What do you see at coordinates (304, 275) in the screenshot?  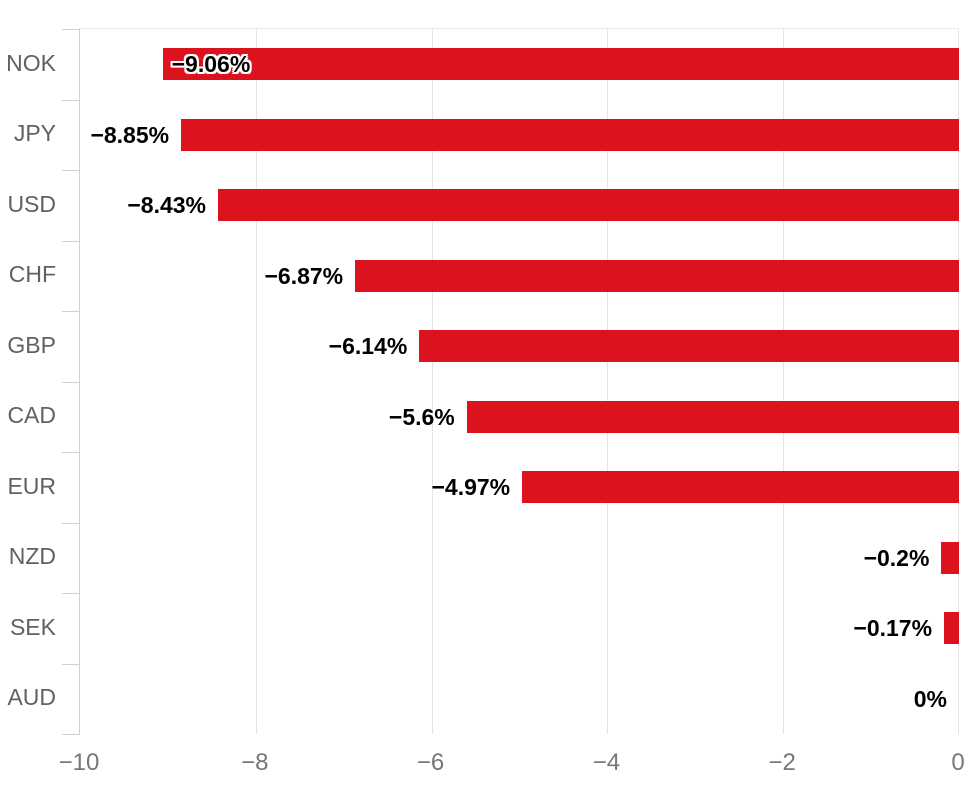 I see `bar-label-chf: −6.87%` at bounding box center [304, 275].